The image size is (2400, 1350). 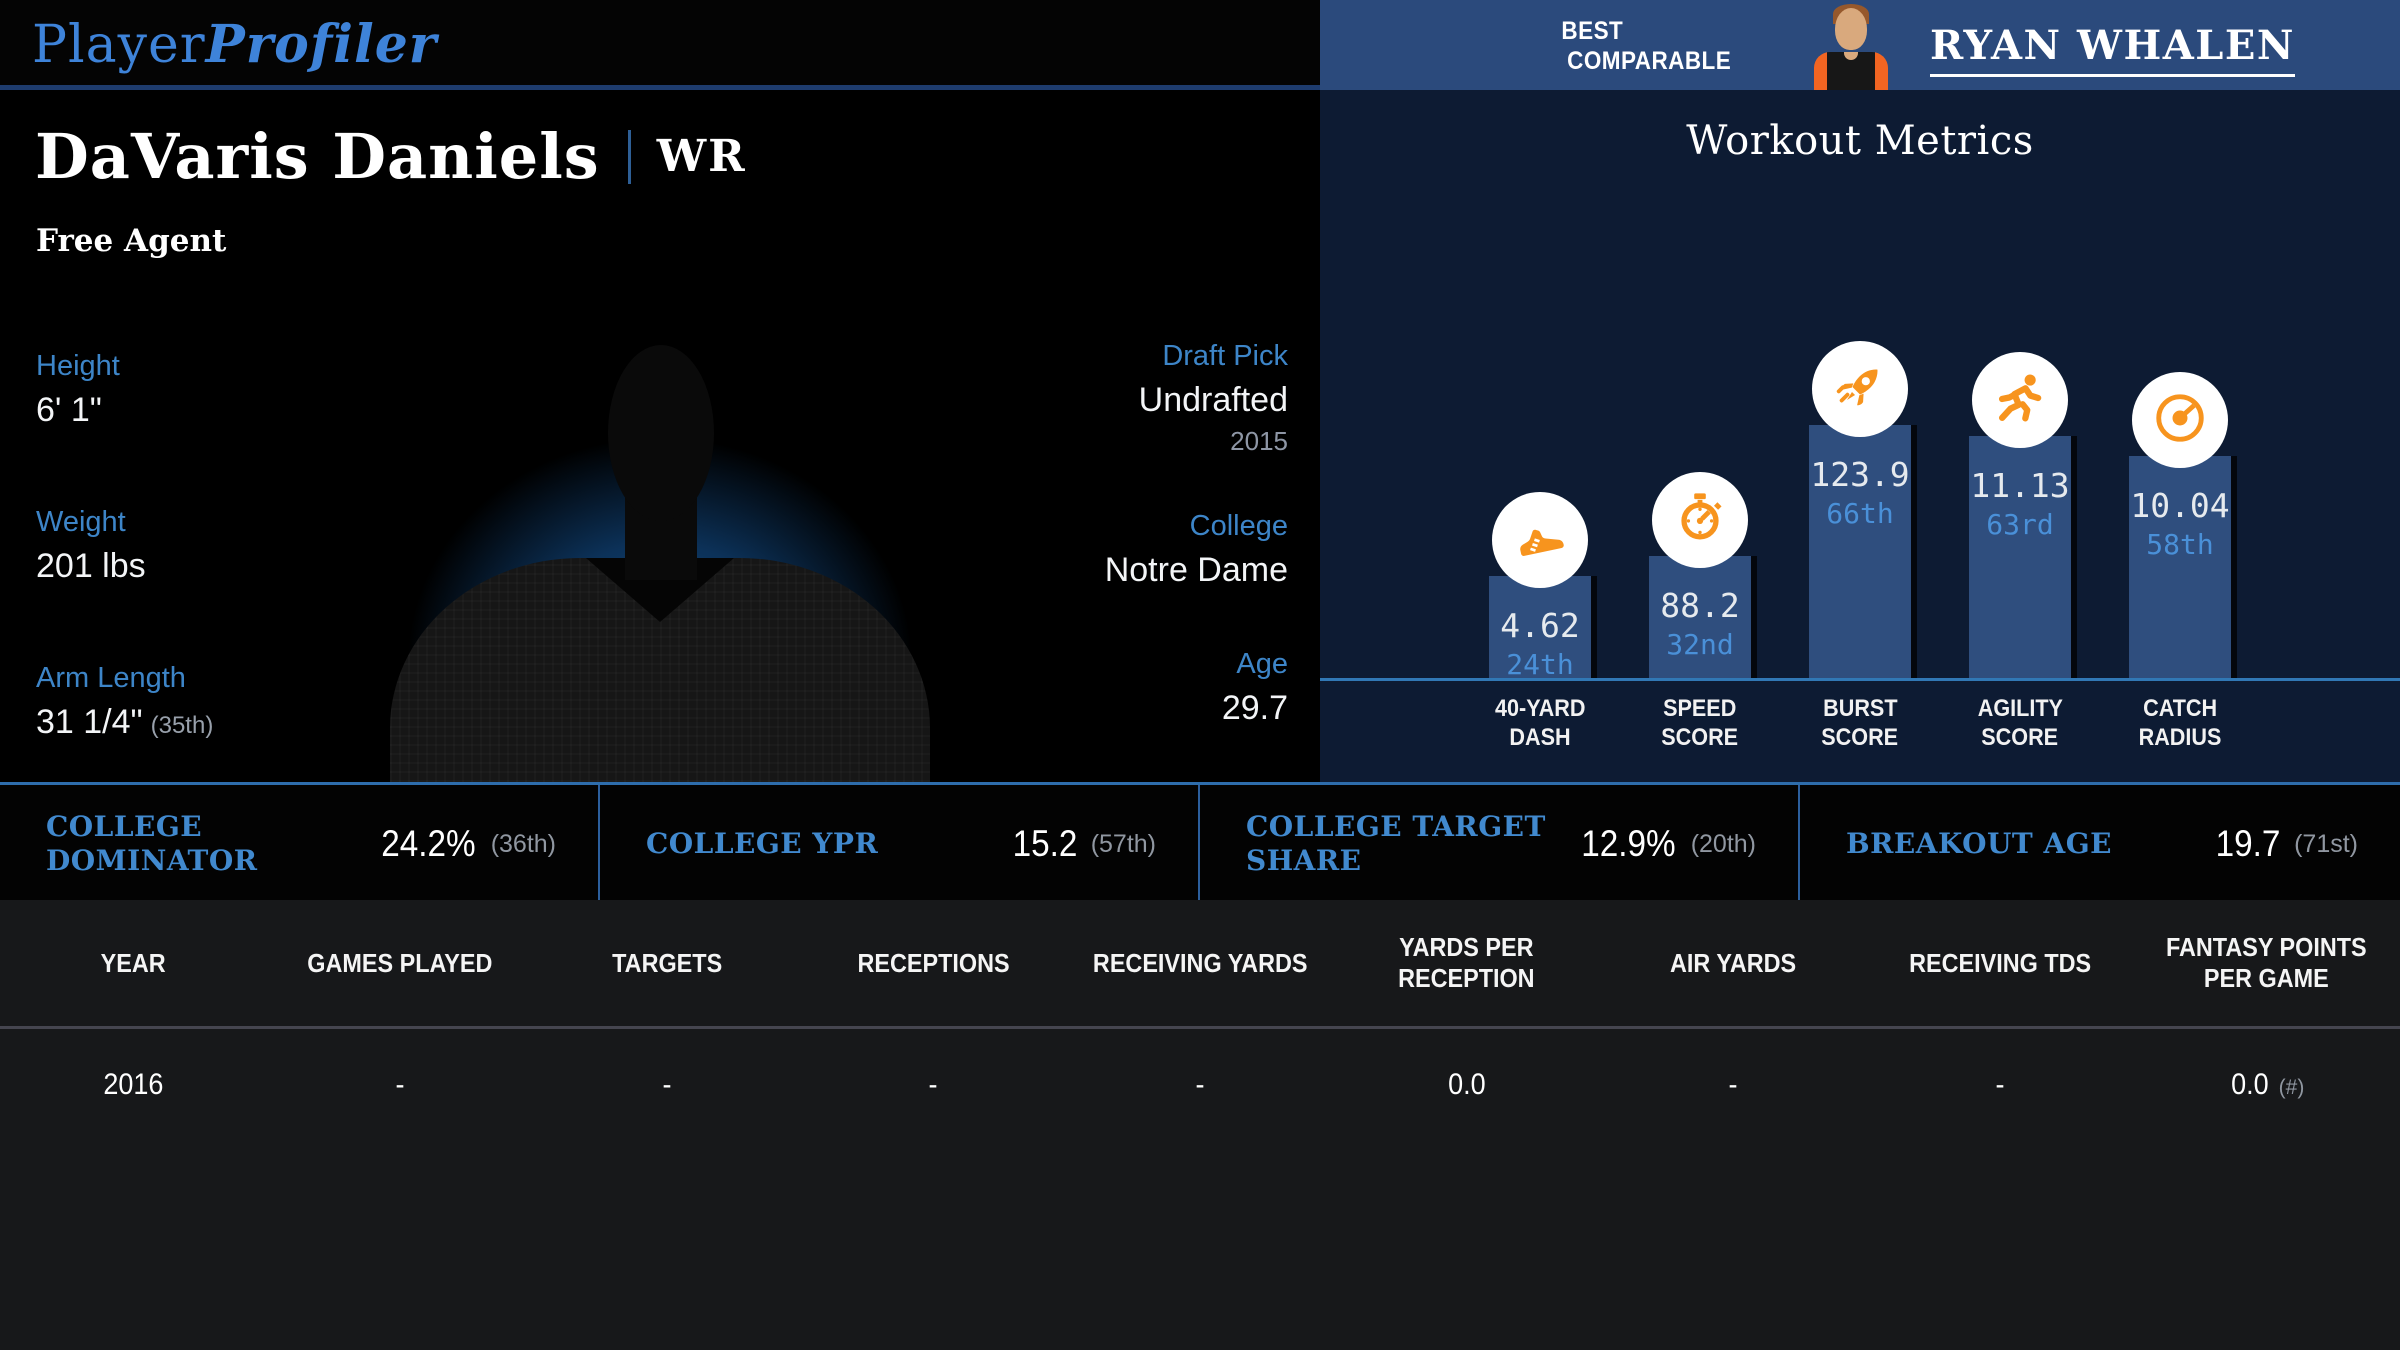 What do you see at coordinates (2291, 1087) in the screenshot?
I see `table-cell-note: (#)` at bounding box center [2291, 1087].